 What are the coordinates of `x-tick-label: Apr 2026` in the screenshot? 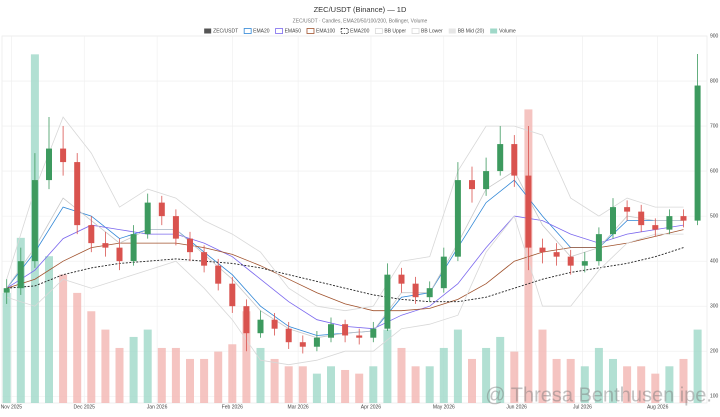 It's located at (371, 407).